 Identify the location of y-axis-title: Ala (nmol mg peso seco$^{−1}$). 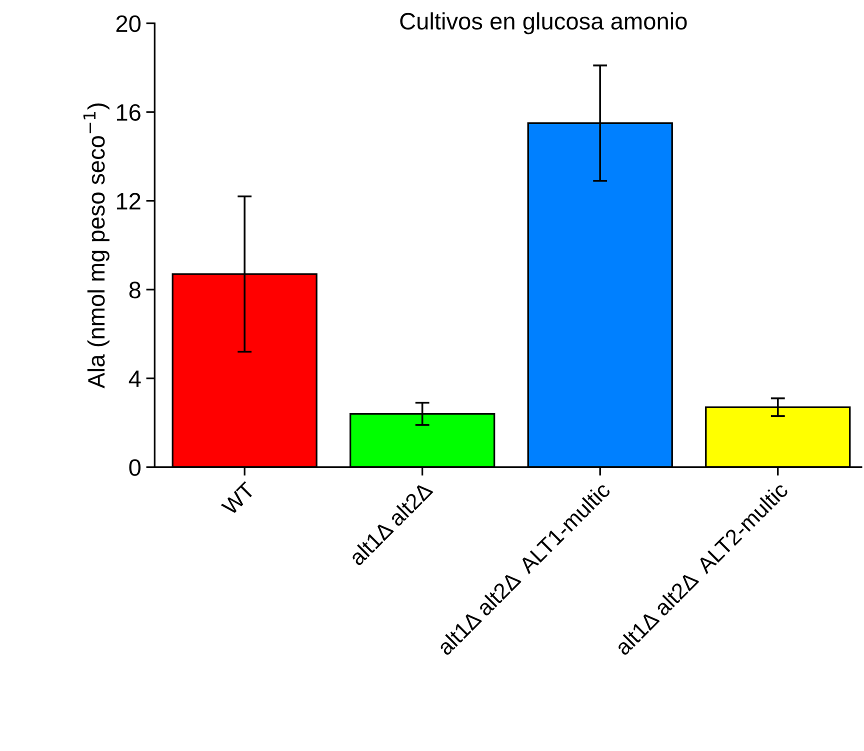
(96, 245).